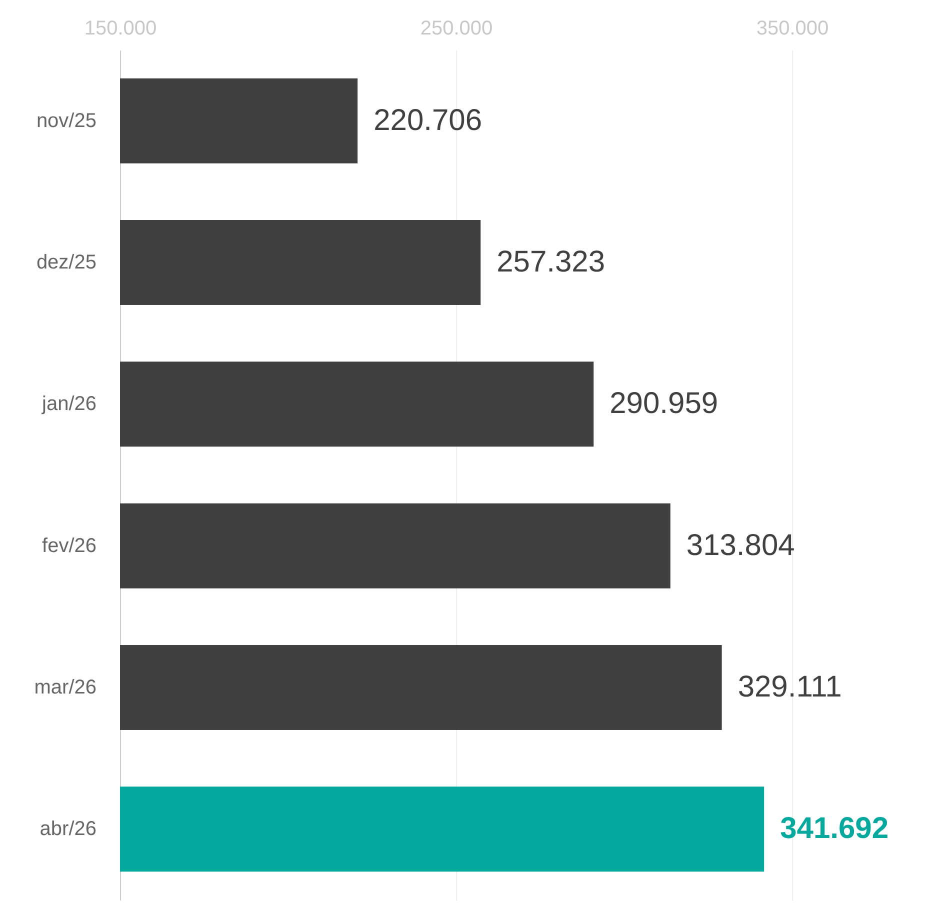  What do you see at coordinates (65, 687) in the screenshot?
I see `y-tick-label: mar/26` at bounding box center [65, 687].